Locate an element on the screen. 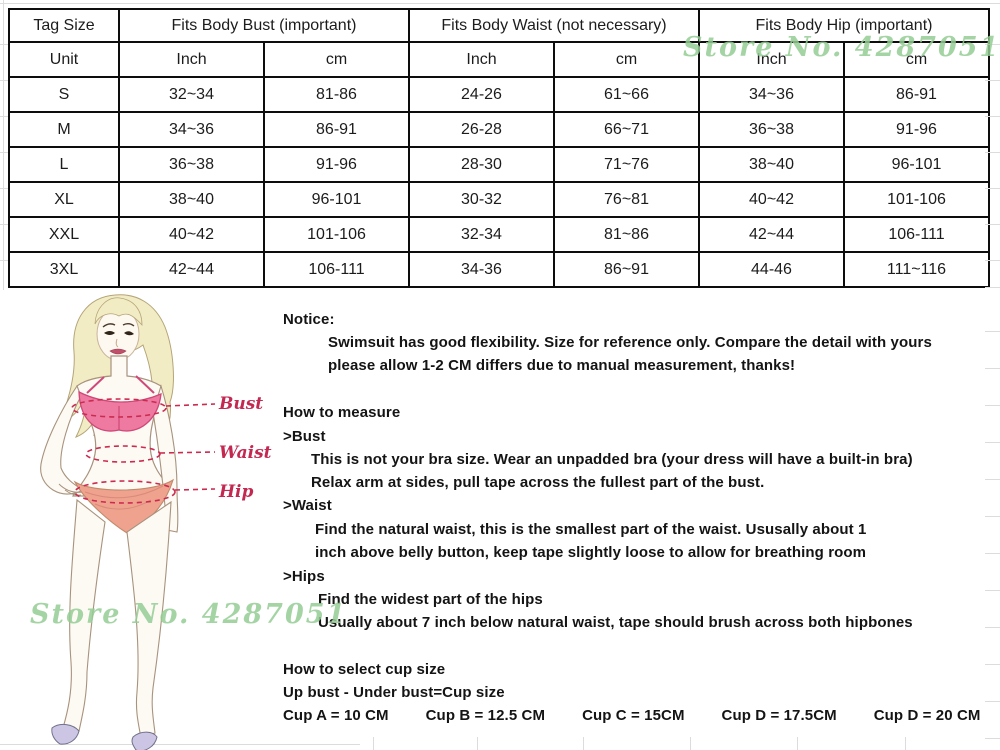 The height and width of the screenshot is (750, 1000). nose is located at coordinates (117, 343).